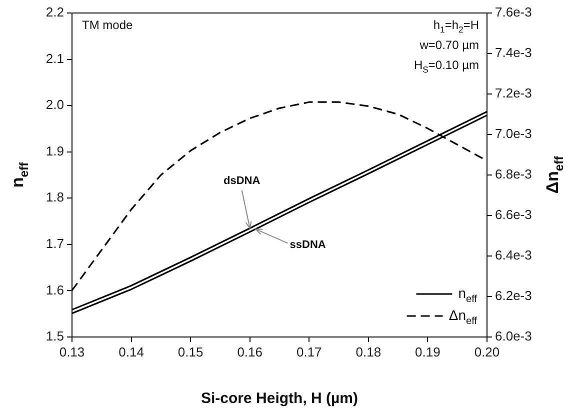  What do you see at coordinates (242, 181) in the screenshot?
I see `annotation: dsDNA` at bounding box center [242, 181].